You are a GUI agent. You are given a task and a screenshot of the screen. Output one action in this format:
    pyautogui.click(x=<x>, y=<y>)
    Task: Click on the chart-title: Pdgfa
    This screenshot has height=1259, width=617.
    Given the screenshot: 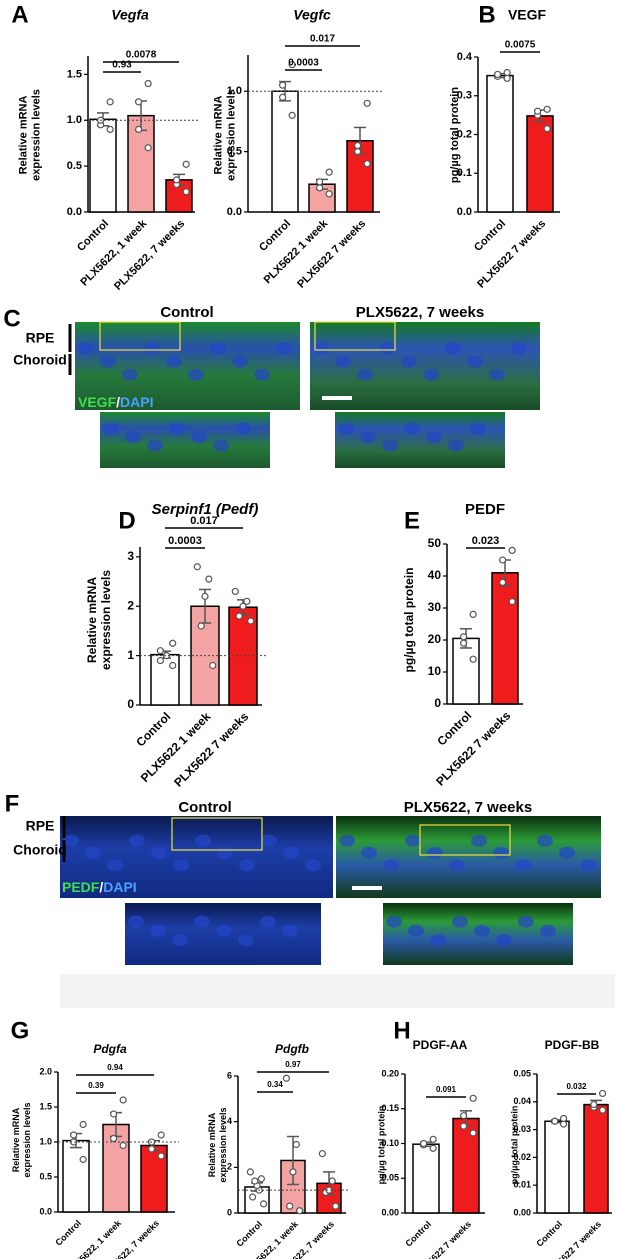 What is the action you would take?
    pyautogui.click(x=110, y=1049)
    